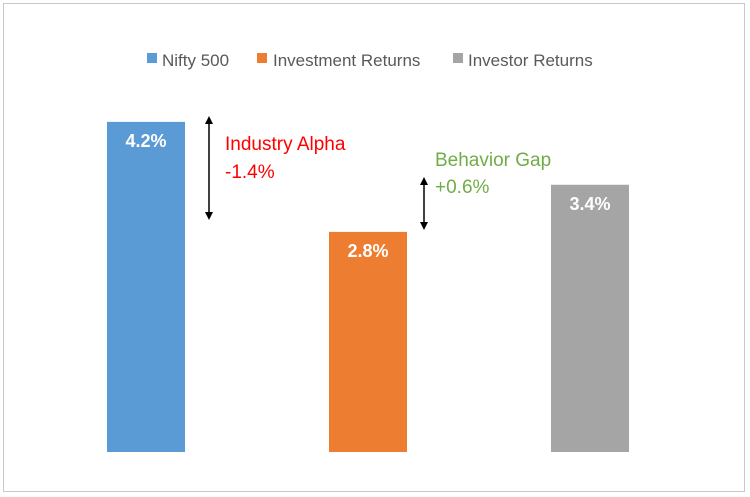  I want to click on legend-item-nifty-500: Nifty 500, so click(188, 60).